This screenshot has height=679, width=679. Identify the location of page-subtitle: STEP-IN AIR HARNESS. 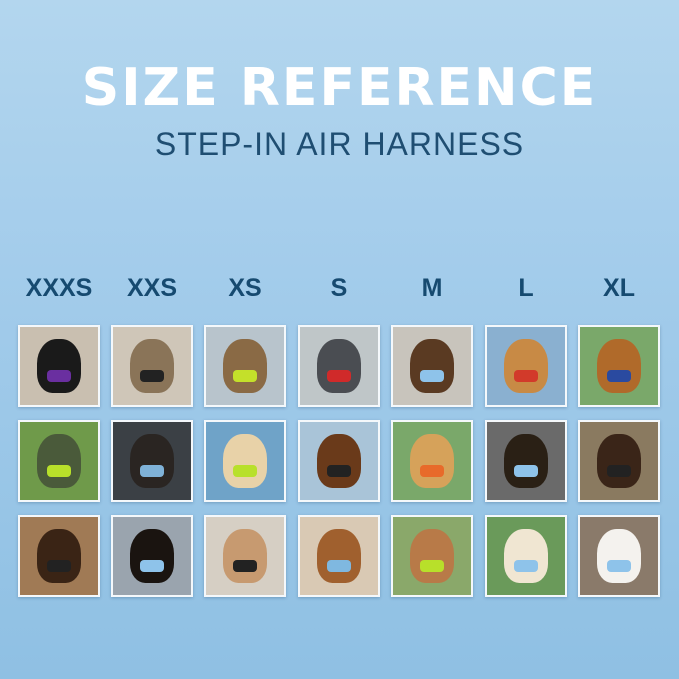
(339, 144).